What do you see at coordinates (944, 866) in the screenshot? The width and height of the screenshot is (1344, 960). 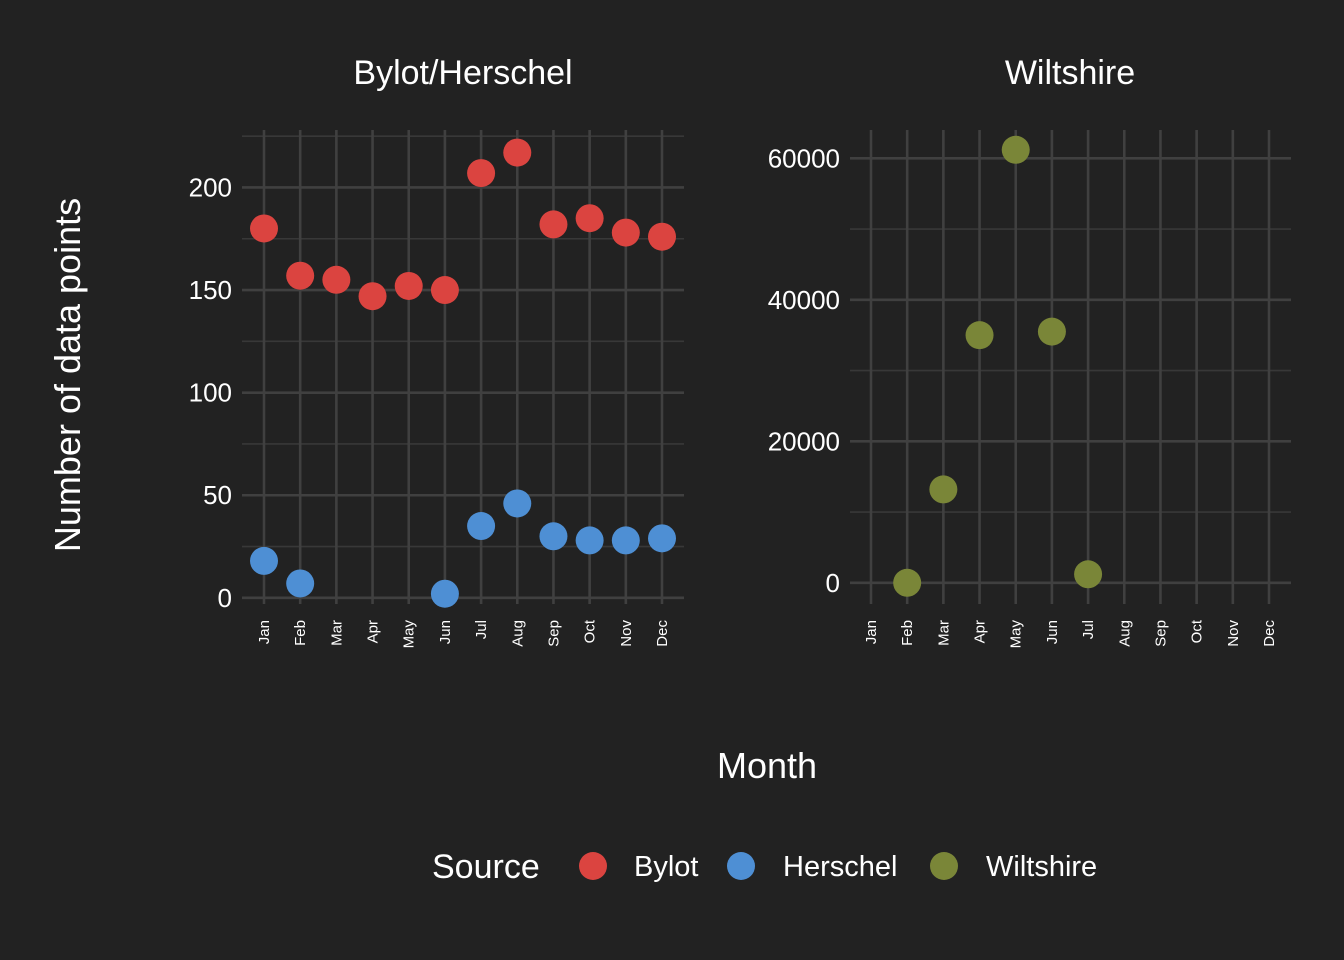 I see `legend-key-wiltshire` at bounding box center [944, 866].